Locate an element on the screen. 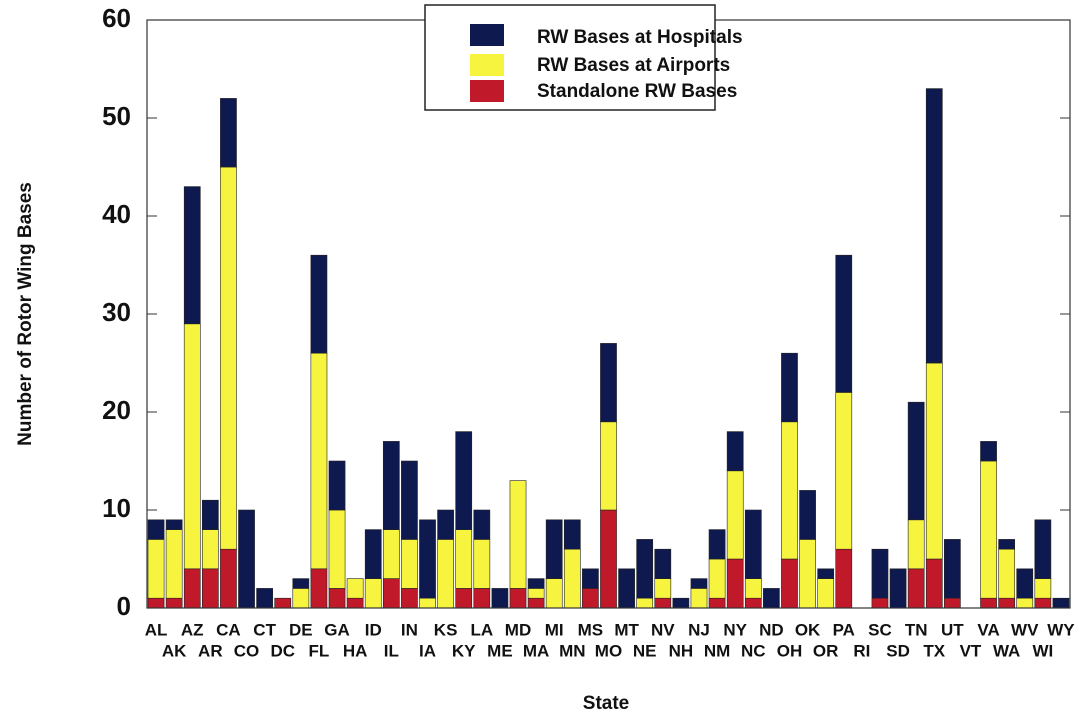  x-tick-label: DE is located at coordinates (301, 629).